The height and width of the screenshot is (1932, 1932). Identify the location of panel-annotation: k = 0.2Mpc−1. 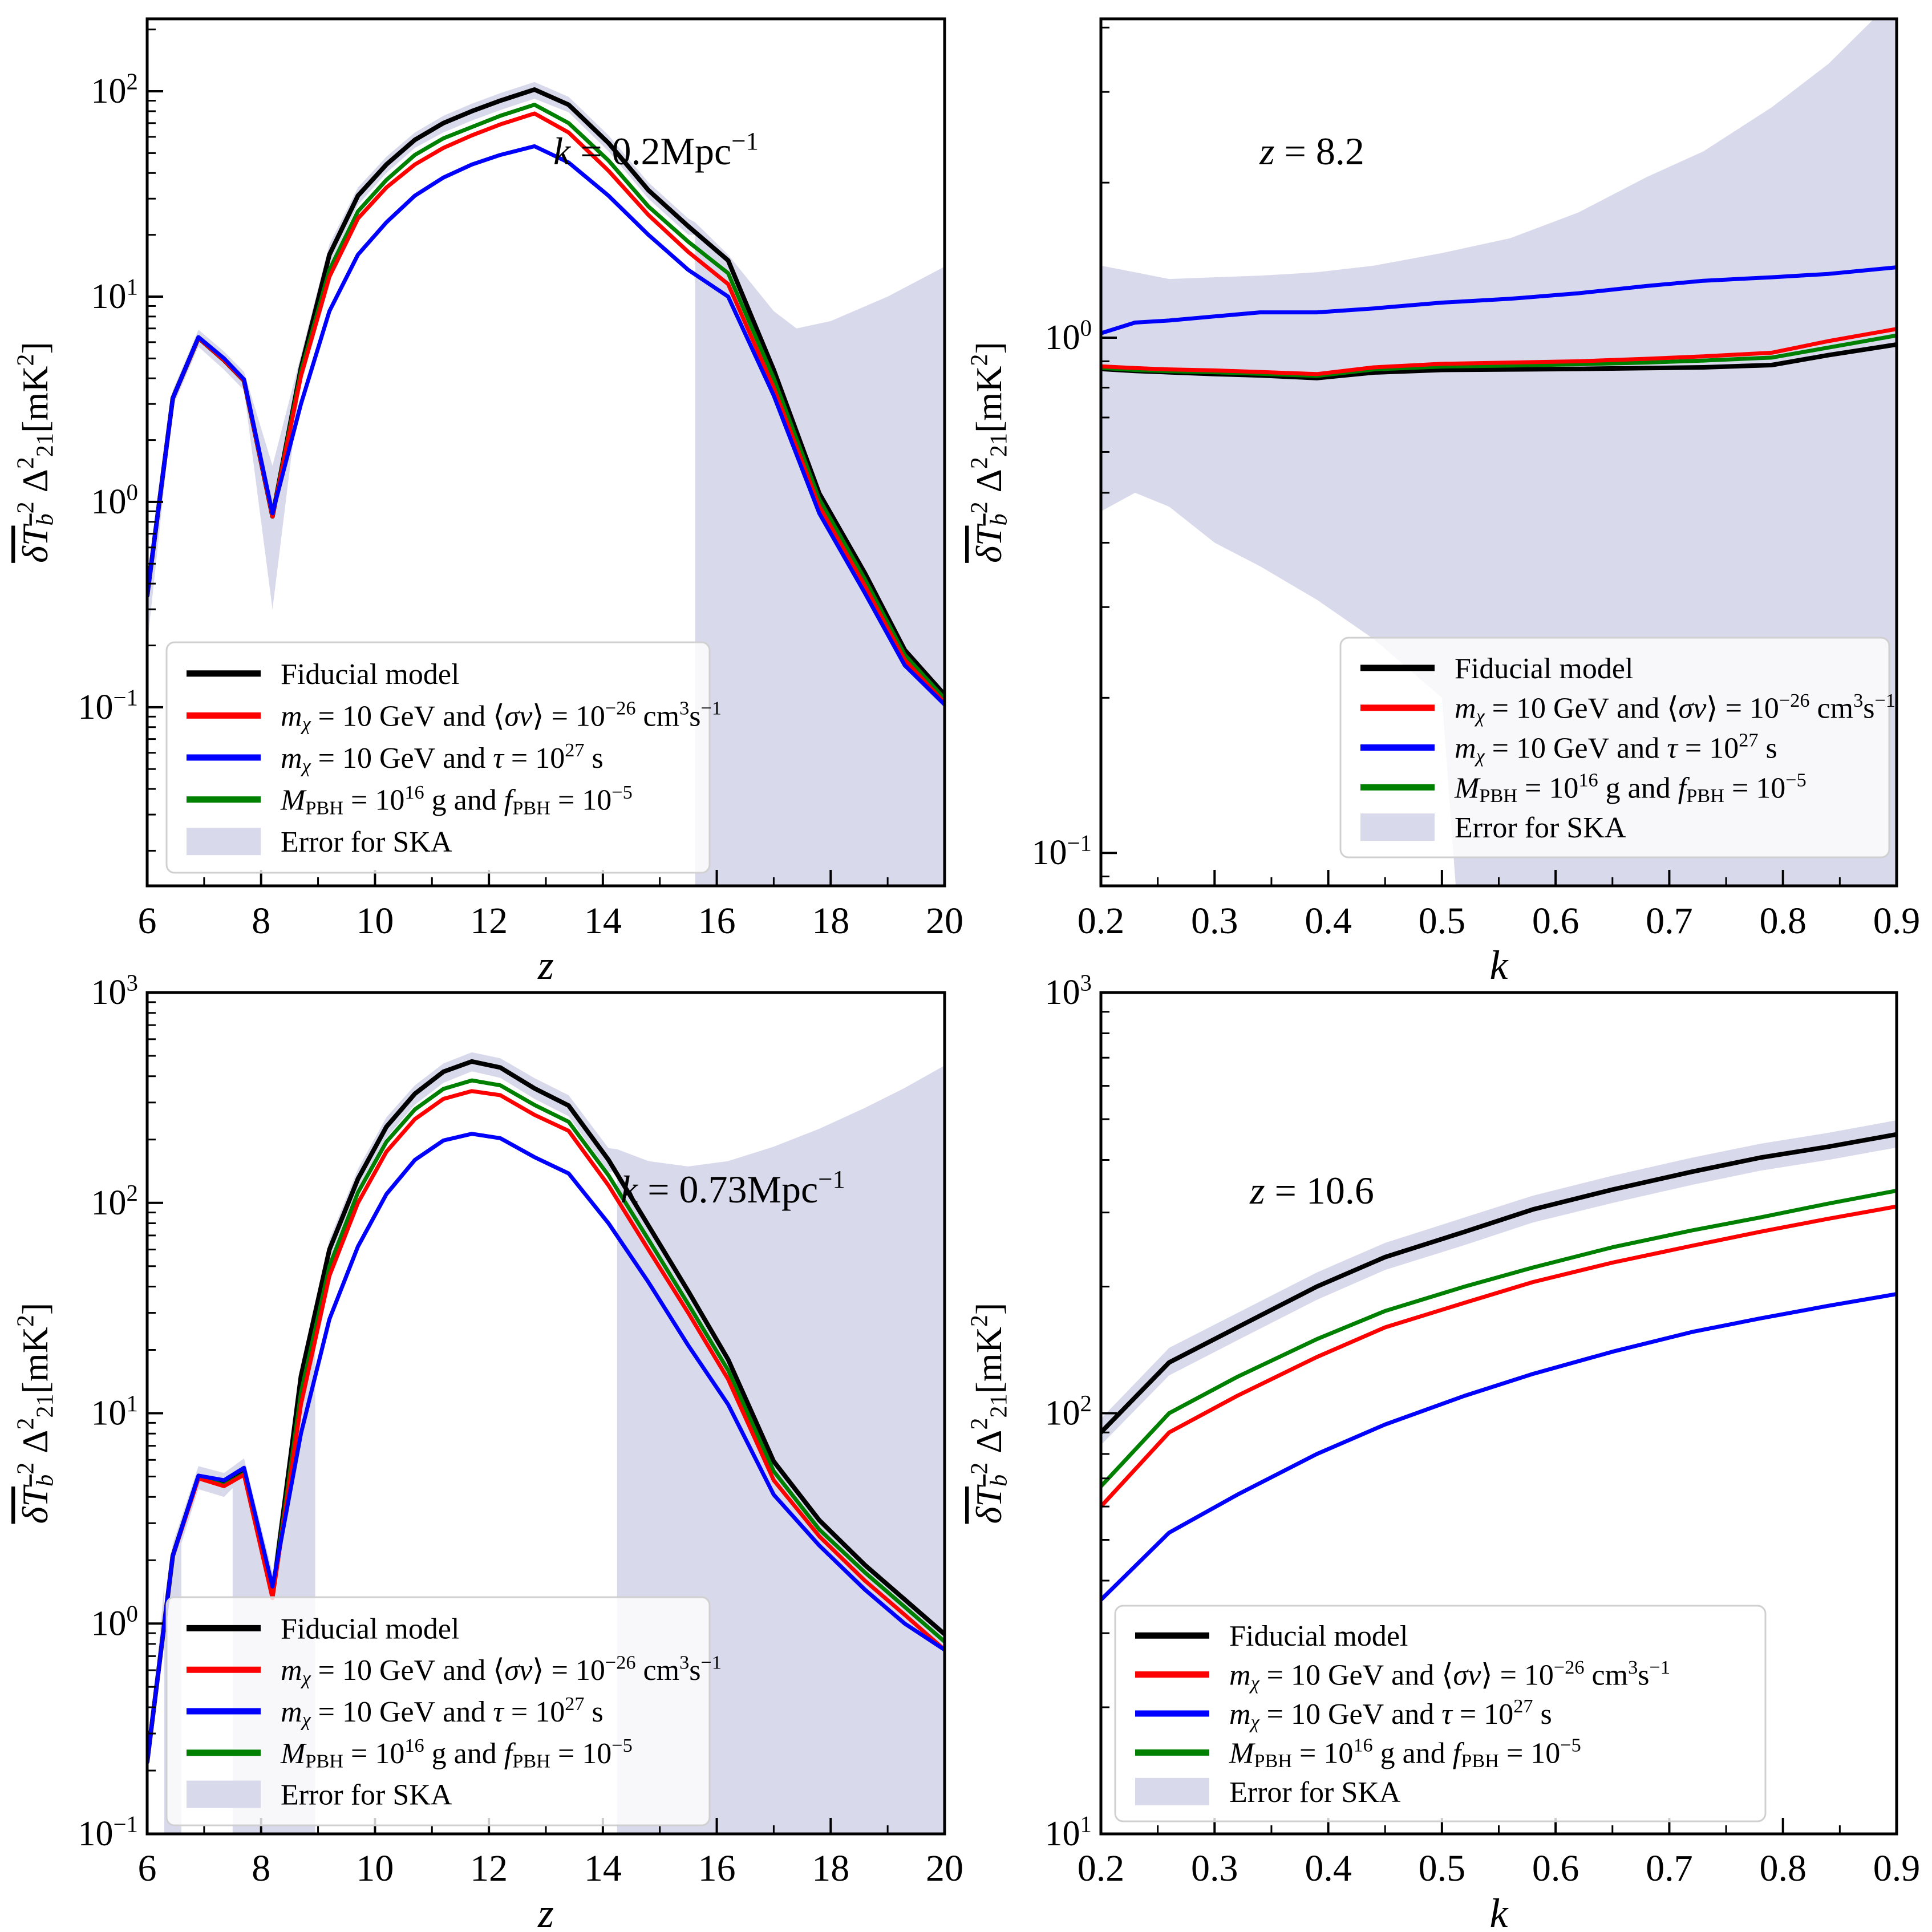
(656, 150).